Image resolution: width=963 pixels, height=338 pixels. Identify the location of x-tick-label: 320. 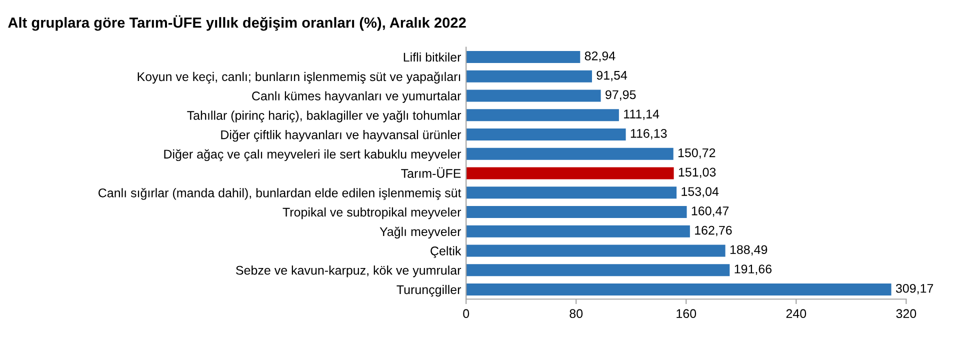
(906, 313).